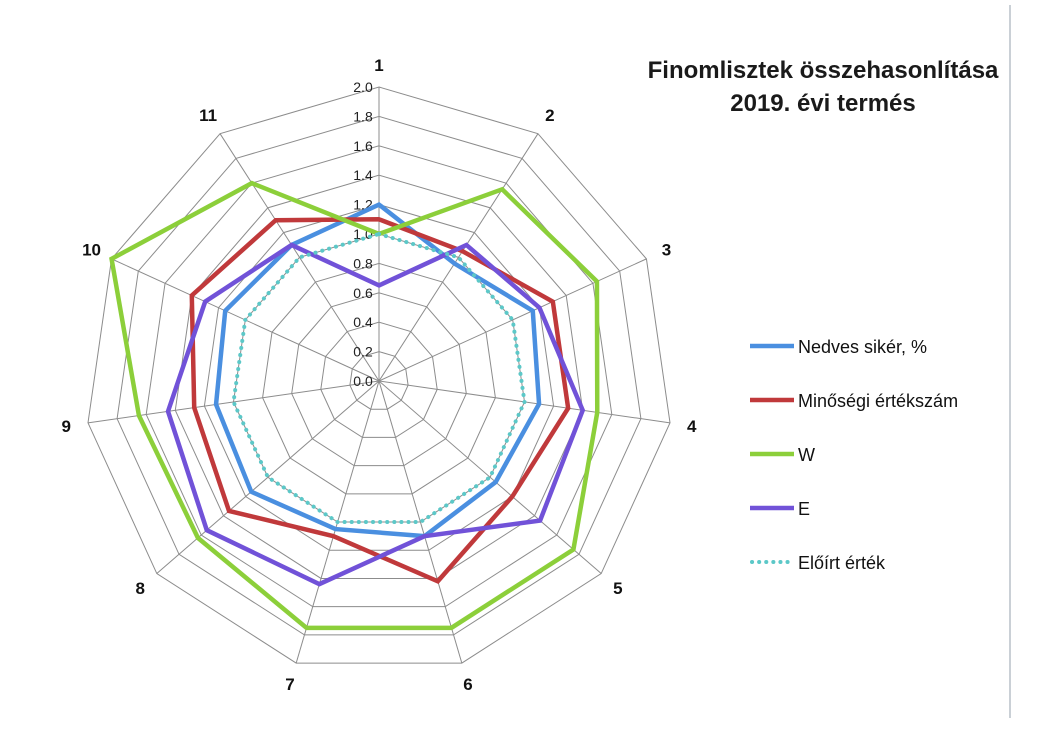  Describe the element at coordinates (692, 426) in the screenshot. I see `category-label: 4` at that location.